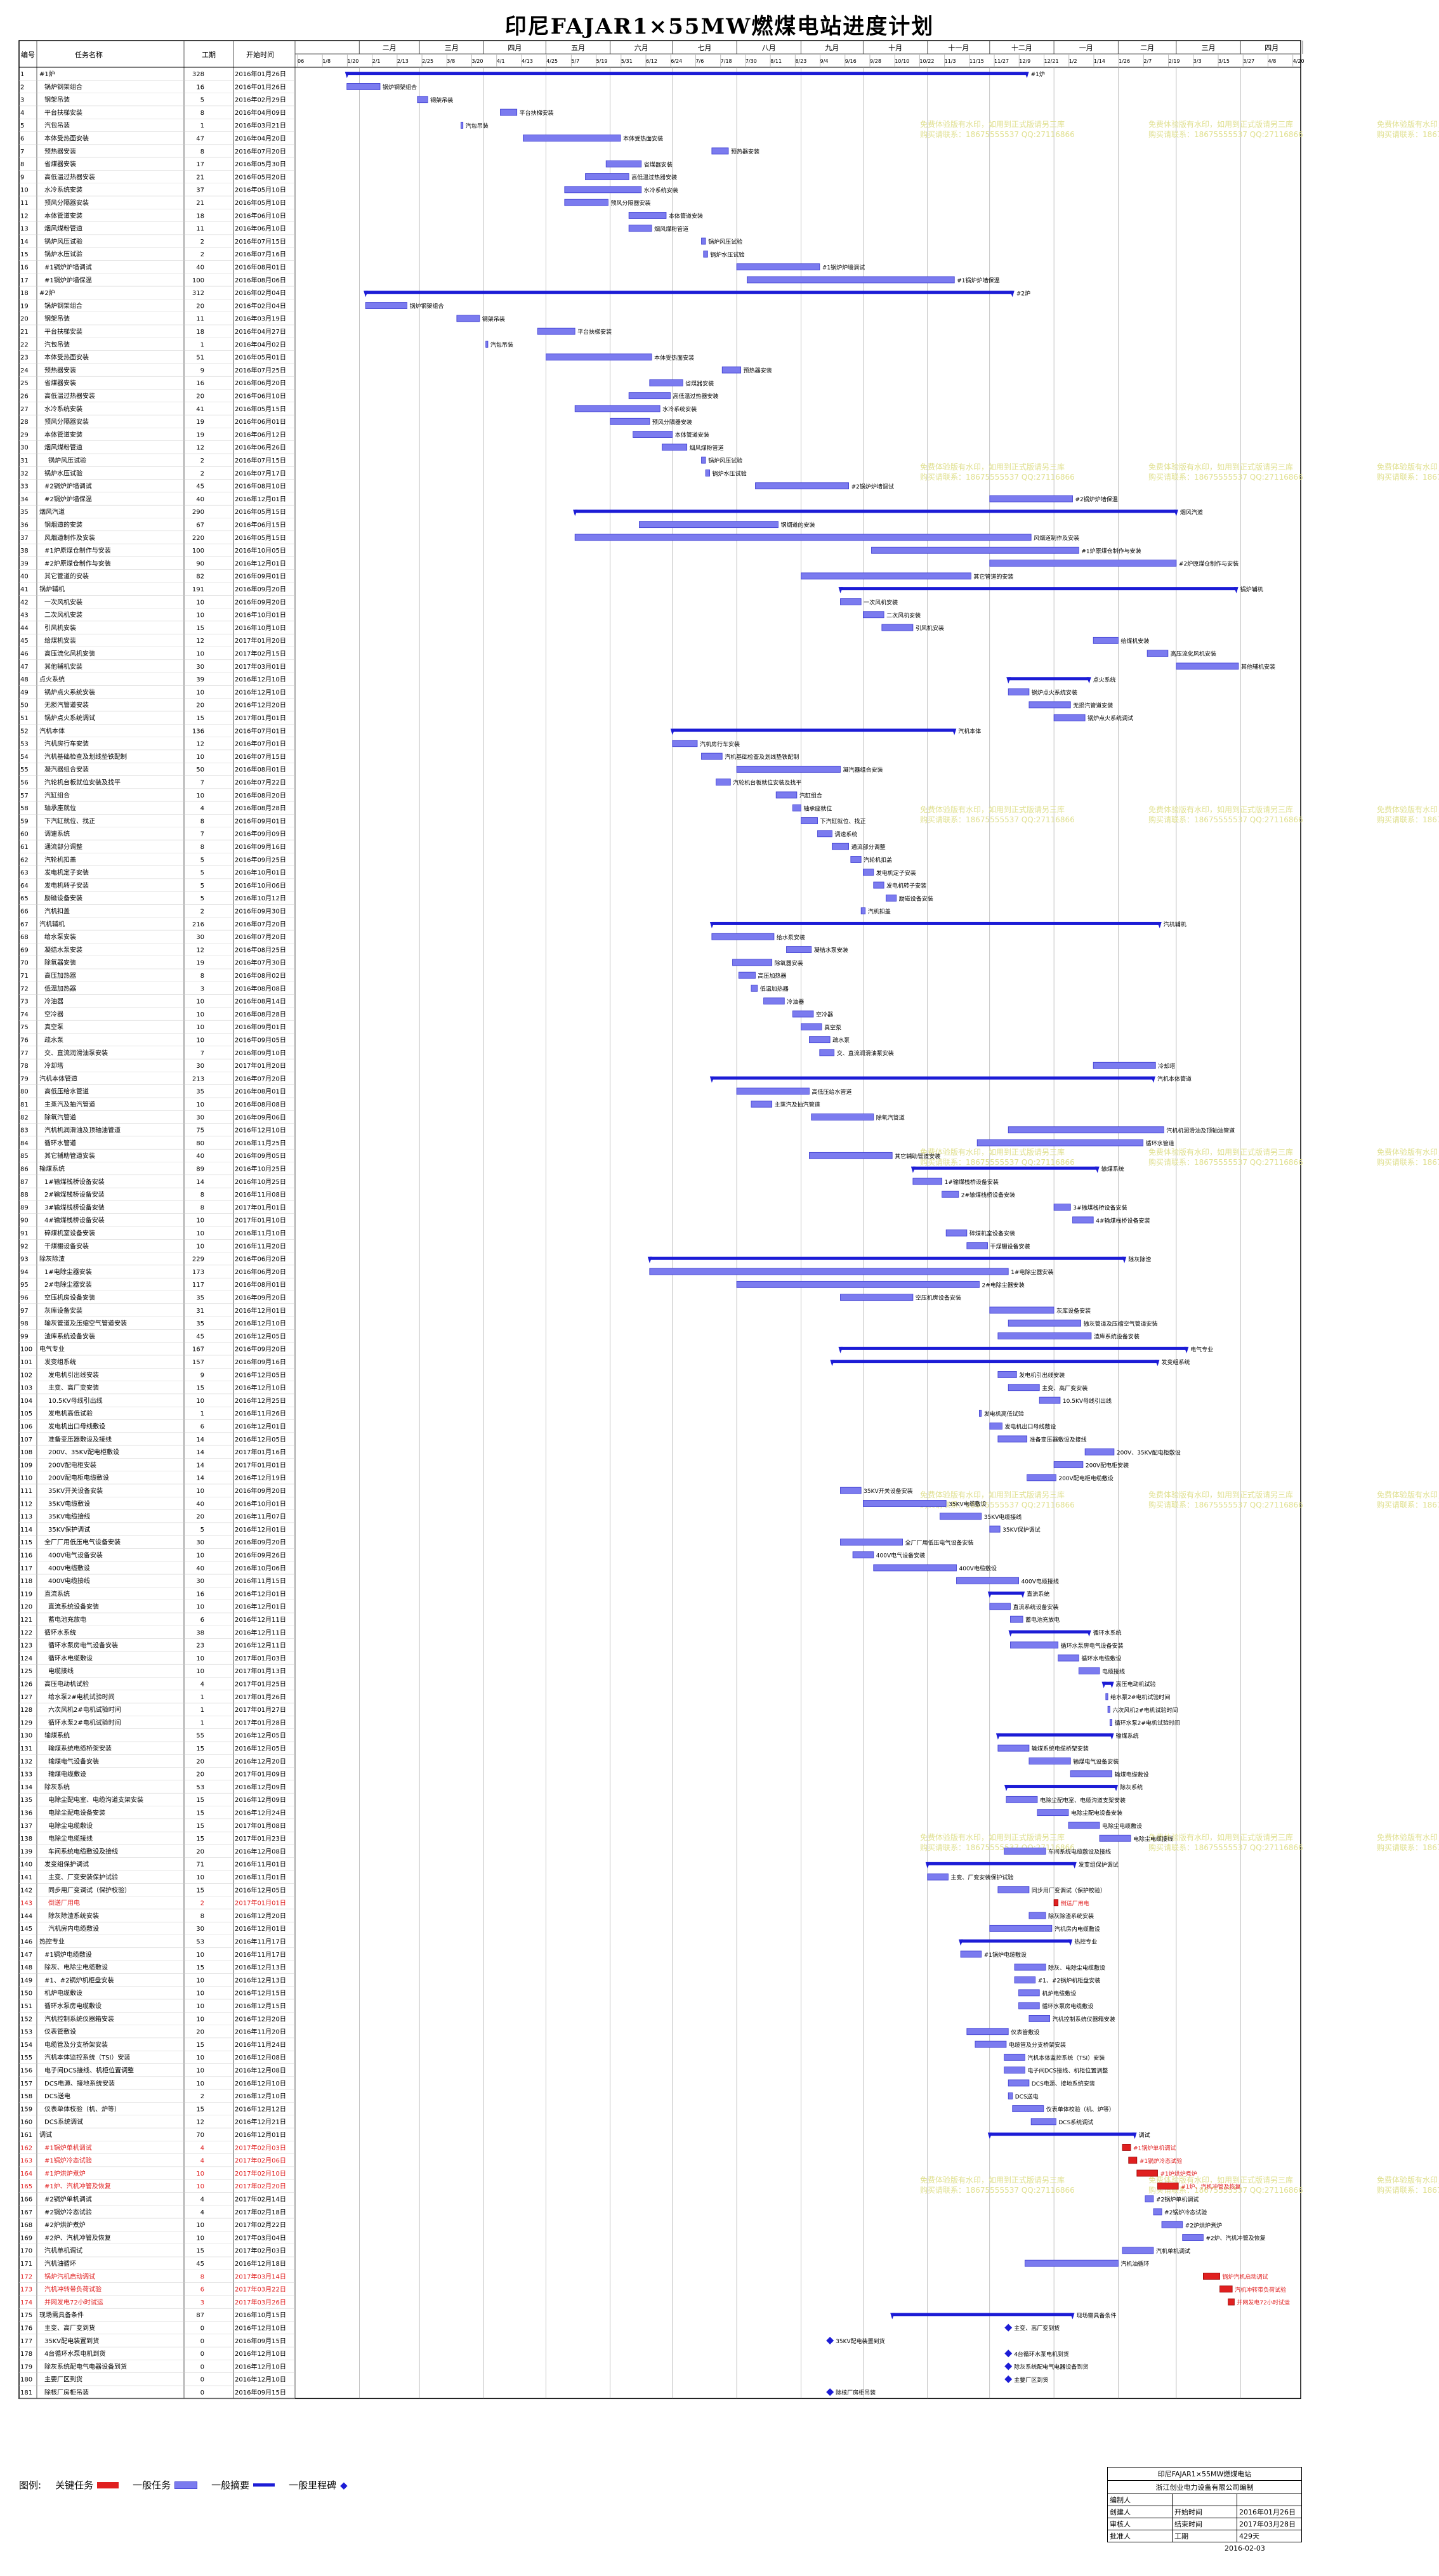  What do you see at coordinates (873, 486) in the screenshot?
I see `bar-label: #2锅炉炉墙调试` at bounding box center [873, 486].